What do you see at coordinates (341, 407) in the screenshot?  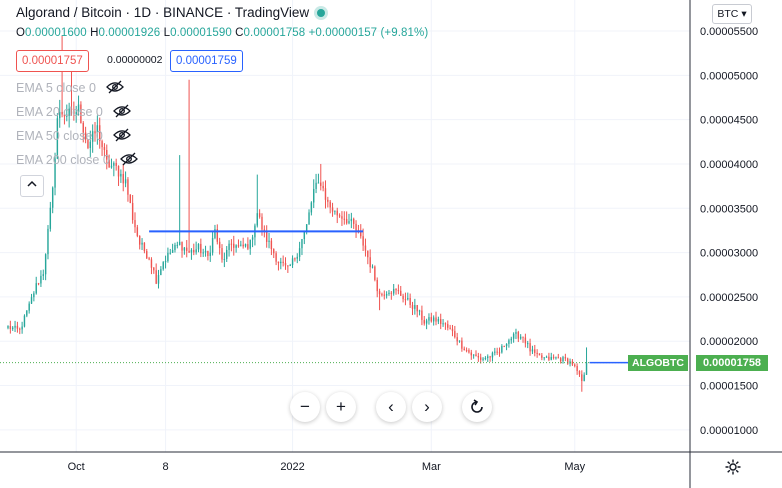 I see `zoom-in-button: +` at bounding box center [341, 407].